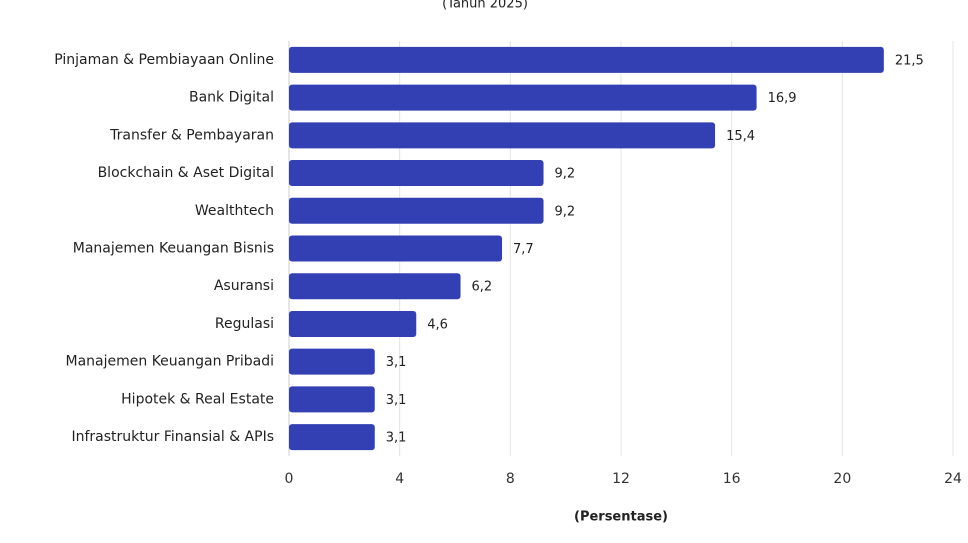 The width and height of the screenshot is (968, 543). I want to click on y-tick-label: Transfer & Pembayaran, so click(191, 135).